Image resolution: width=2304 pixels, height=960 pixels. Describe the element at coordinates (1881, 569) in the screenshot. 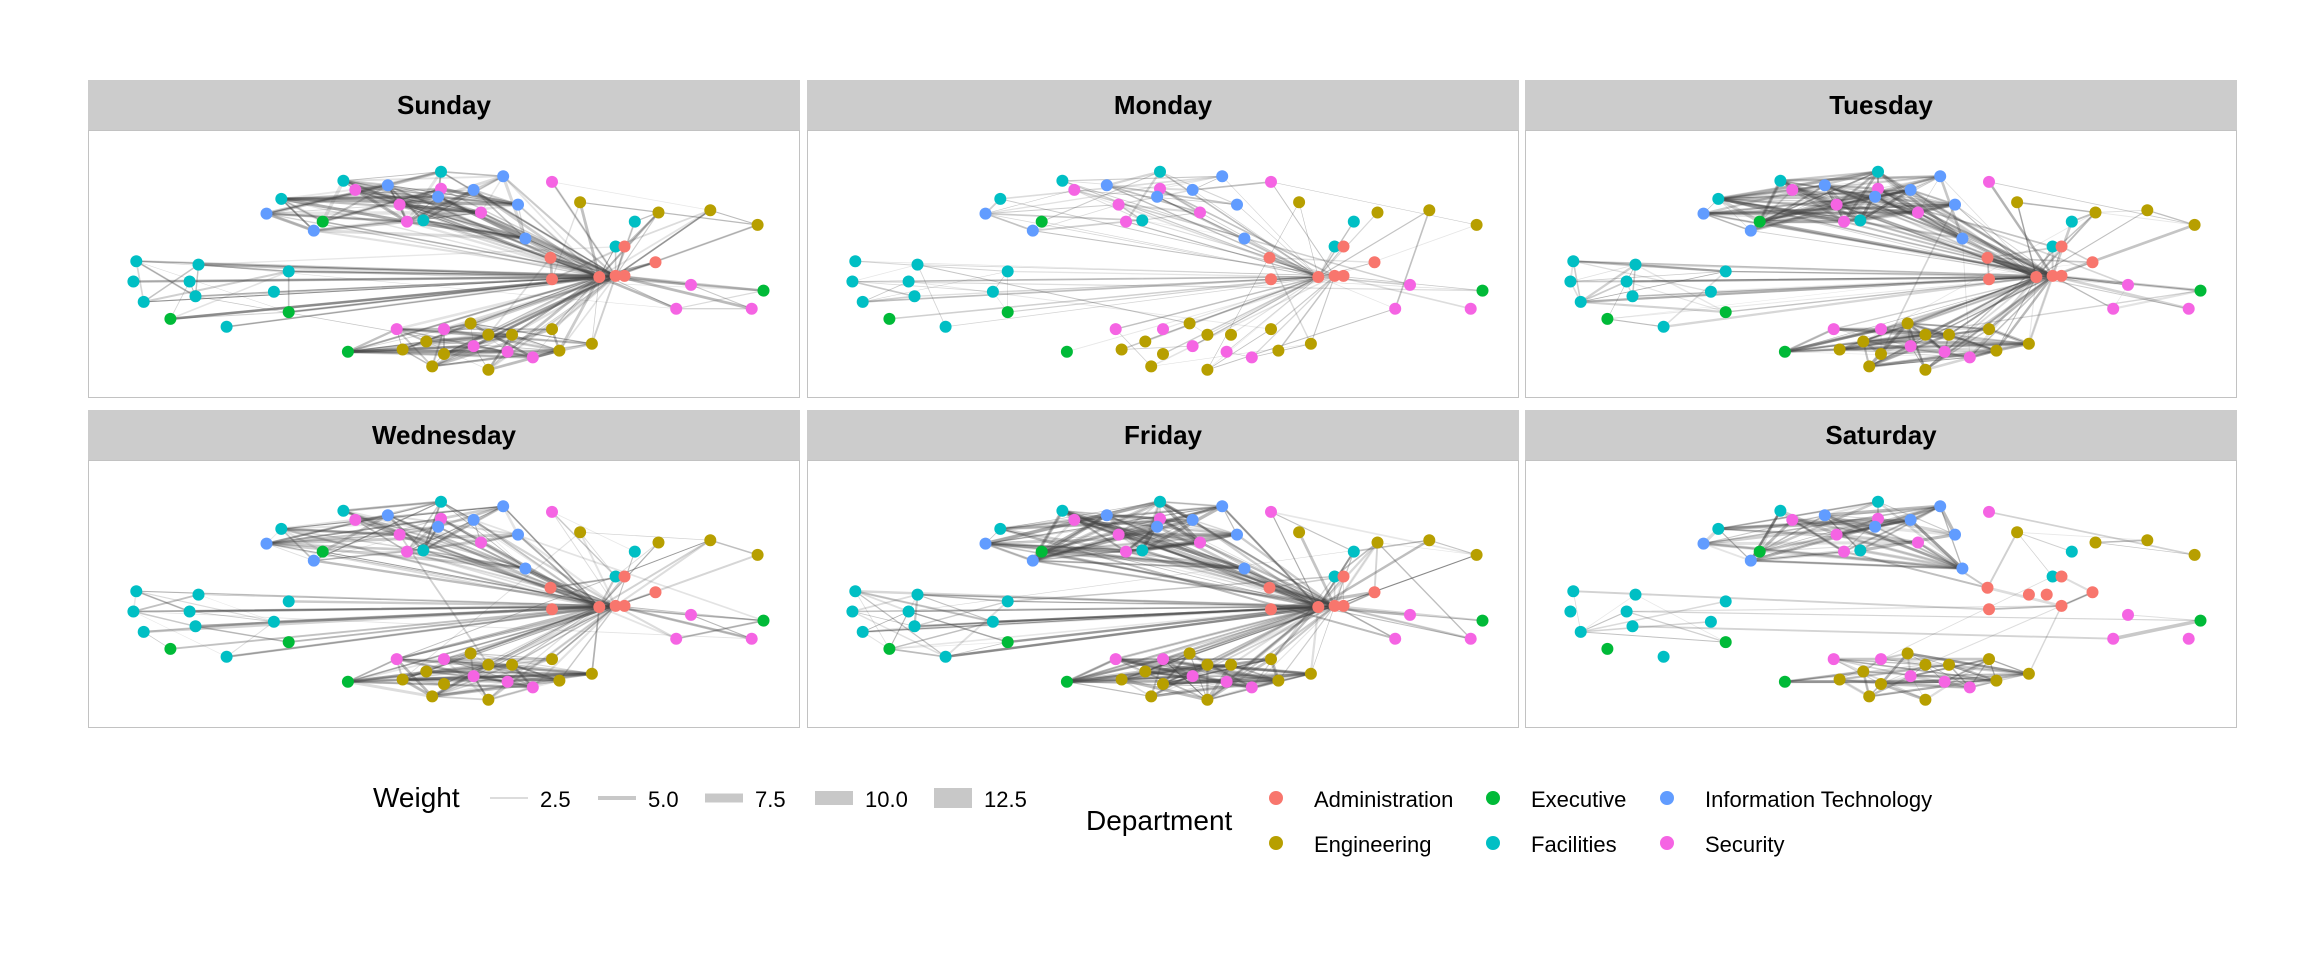

I see `facet-panel-saturday: Saturday` at that location.